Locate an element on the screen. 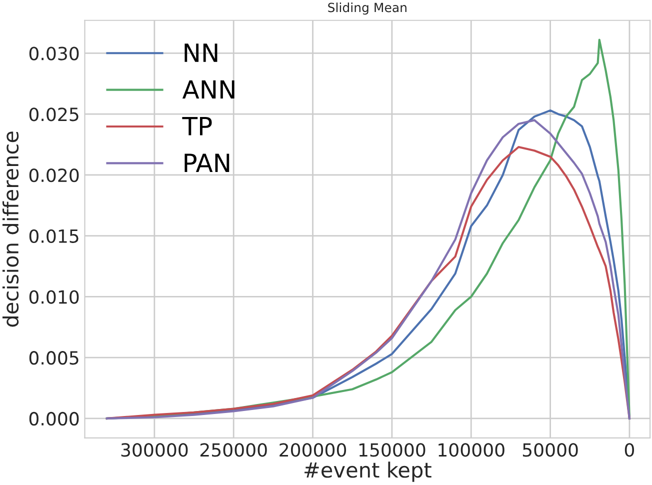 This screenshot has width=652, height=485. y-tick-label: 0.000 is located at coordinates (54, 419).